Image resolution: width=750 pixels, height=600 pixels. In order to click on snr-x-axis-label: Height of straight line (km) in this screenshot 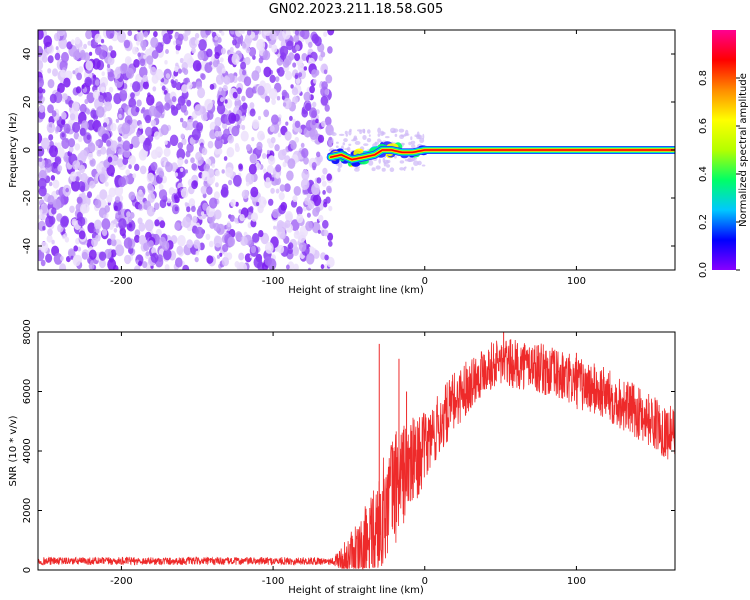, I will do `click(356, 590)`.